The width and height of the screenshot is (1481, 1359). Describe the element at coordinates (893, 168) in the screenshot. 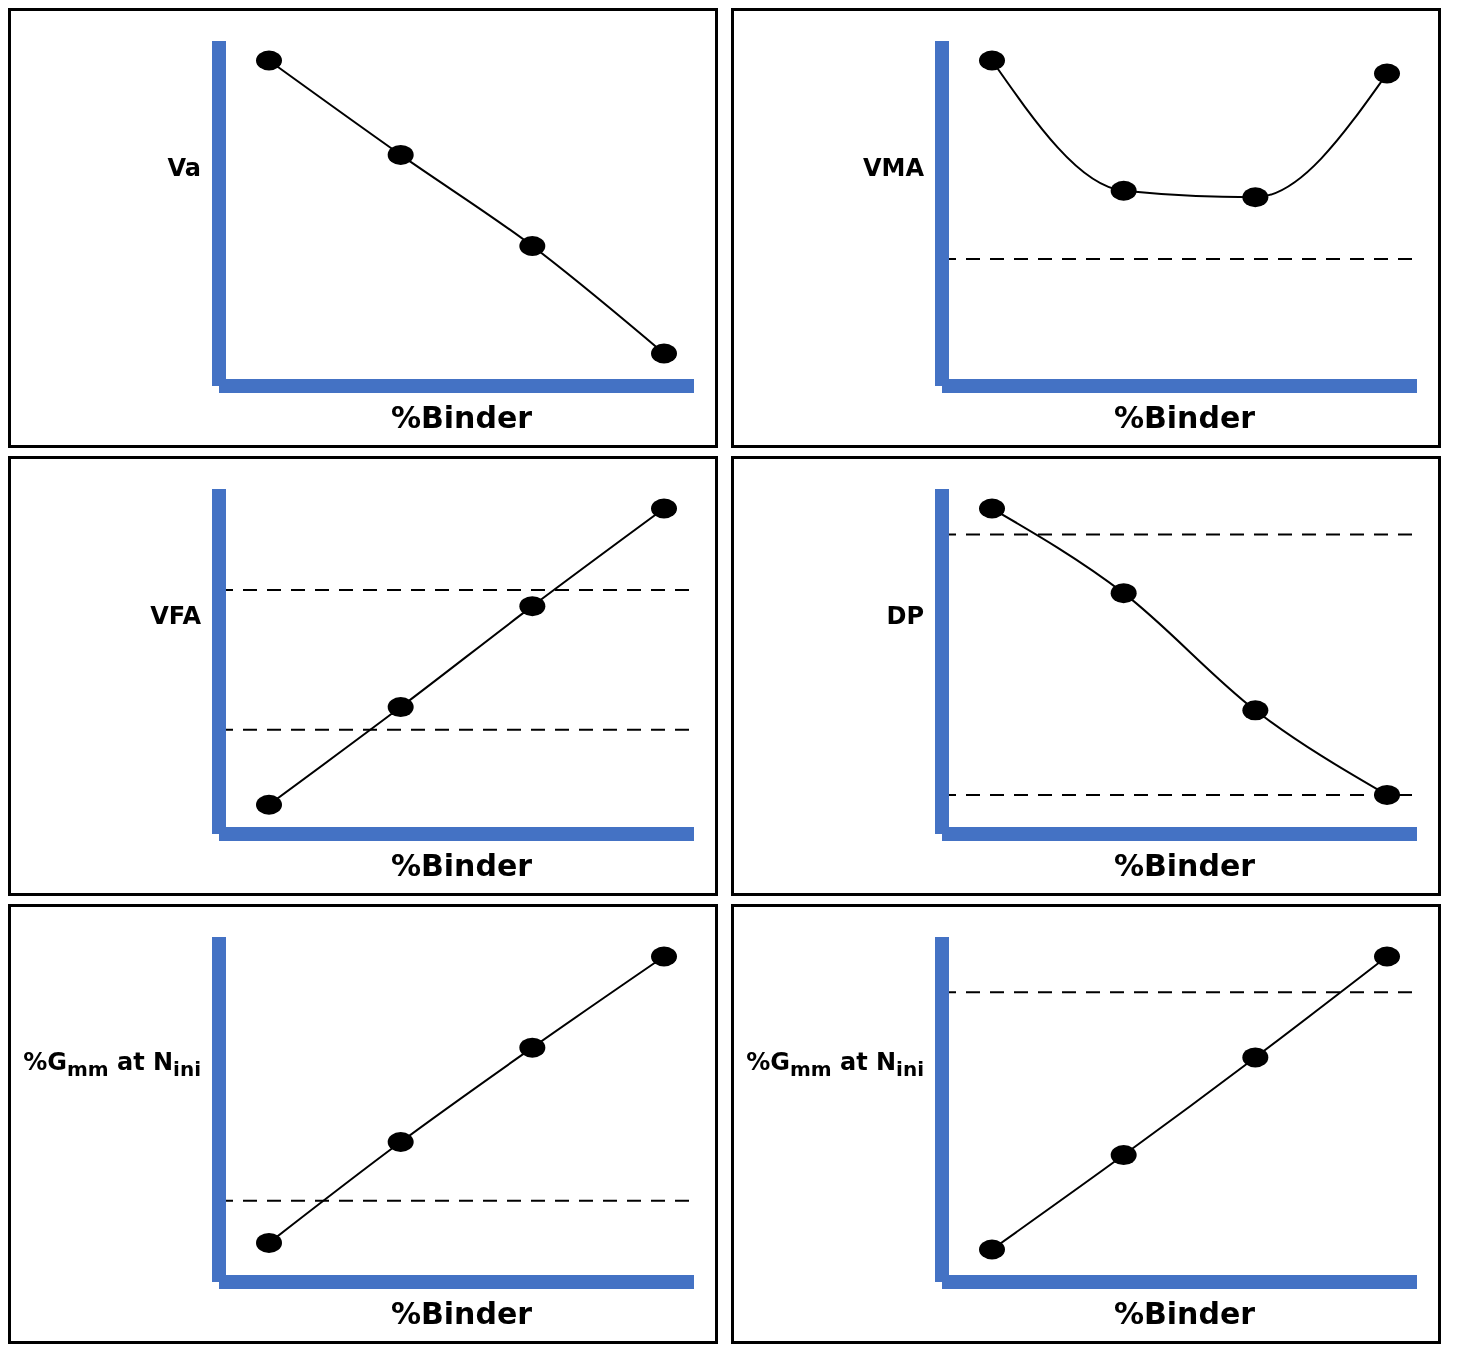

I see `y-axis-title: VMA` at that location.